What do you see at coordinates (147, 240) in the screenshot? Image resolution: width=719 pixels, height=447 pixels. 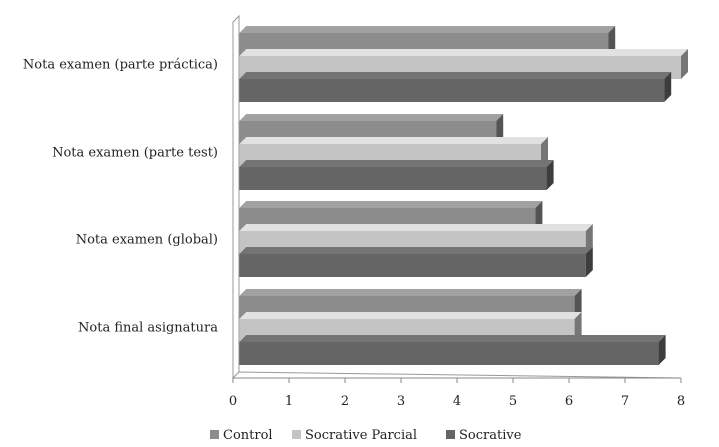 I see `category-label: Nota examen (global)` at bounding box center [147, 240].